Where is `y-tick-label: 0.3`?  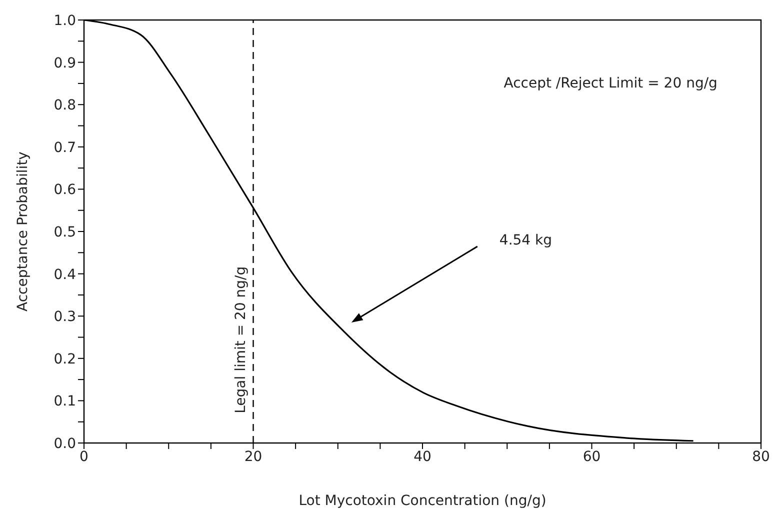
y-tick-label: 0.3 is located at coordinates (65, 317).